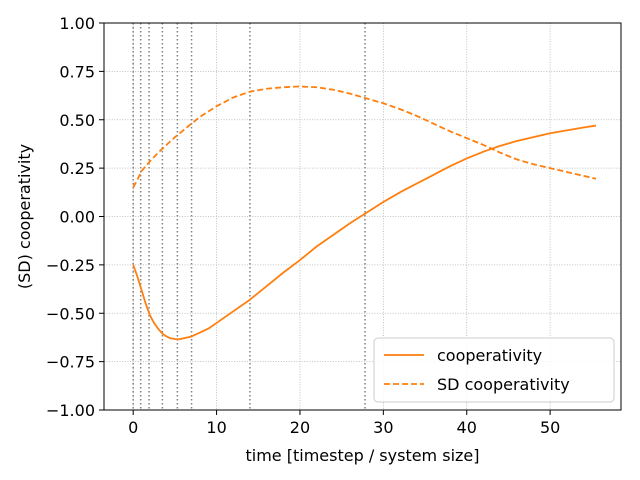 The image size is (640, 480). I want to click on y-tick-label: 1.00, so click(77, 23).